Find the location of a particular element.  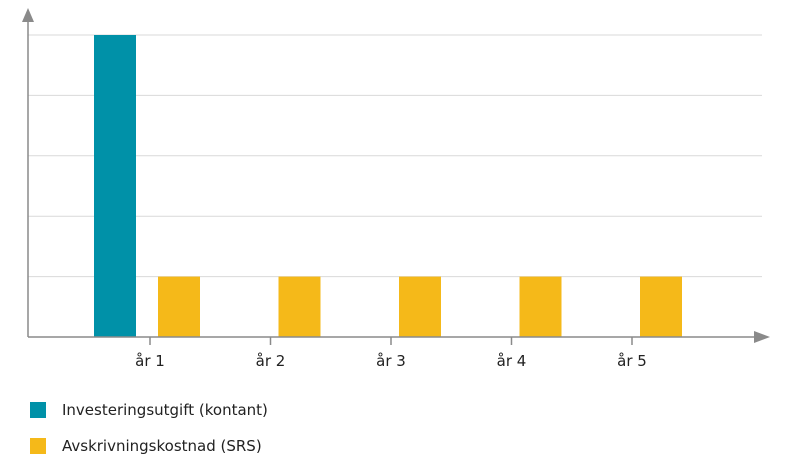

x-tick-label-3: år 3 is located at coordinates (391, 361).